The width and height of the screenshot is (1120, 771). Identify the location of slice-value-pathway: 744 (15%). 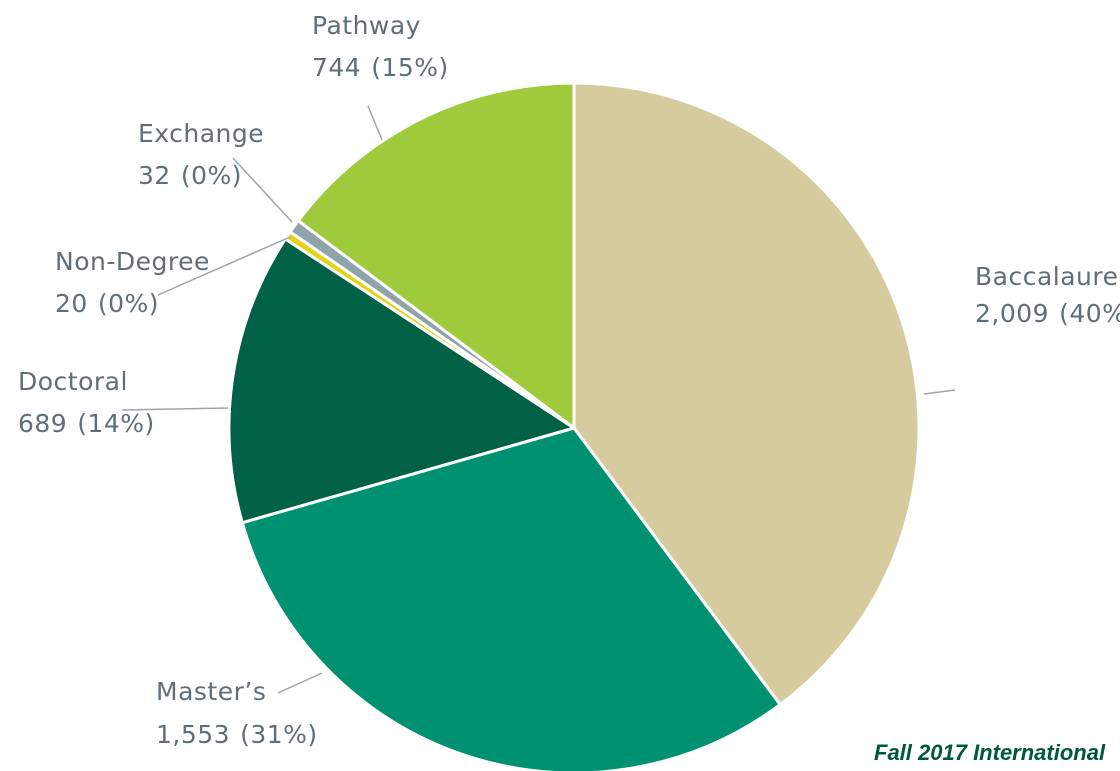
(380, 67).